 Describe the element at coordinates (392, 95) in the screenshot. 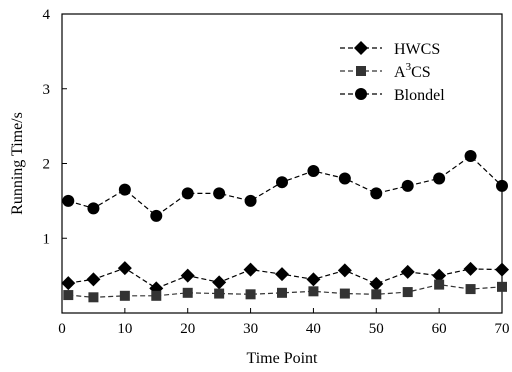

I see `legend-item: Blondel` at that location.